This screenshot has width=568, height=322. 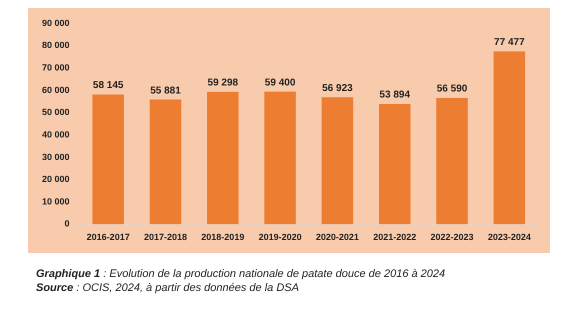 What do you see at coordinates (394, 237) in the screenshot?
I see `x-tick-label: 2021-2022` at bounding box center [394, 237].